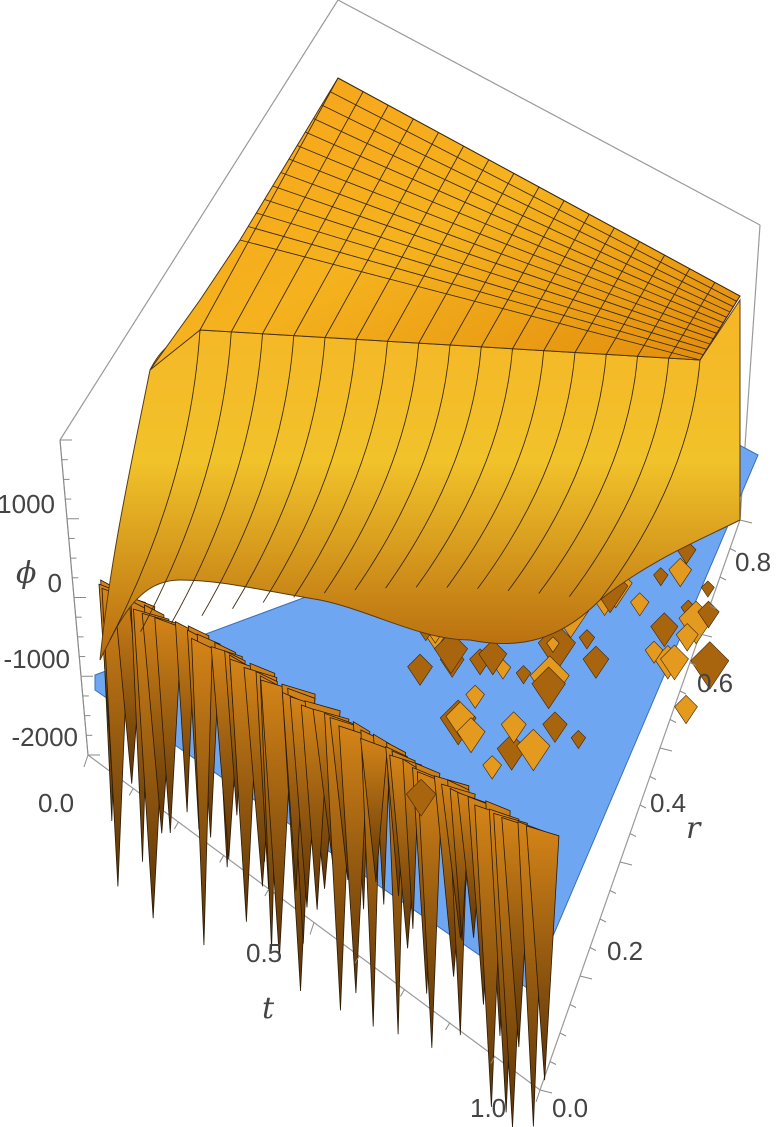 This screenshot has height=1127, width=780. I want to click on phi-tick-label: 1000, so click(27, 504).